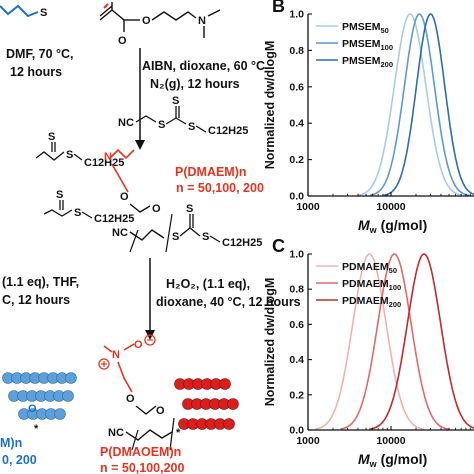  I want to click on monomer-n: N, so click(202, 21).